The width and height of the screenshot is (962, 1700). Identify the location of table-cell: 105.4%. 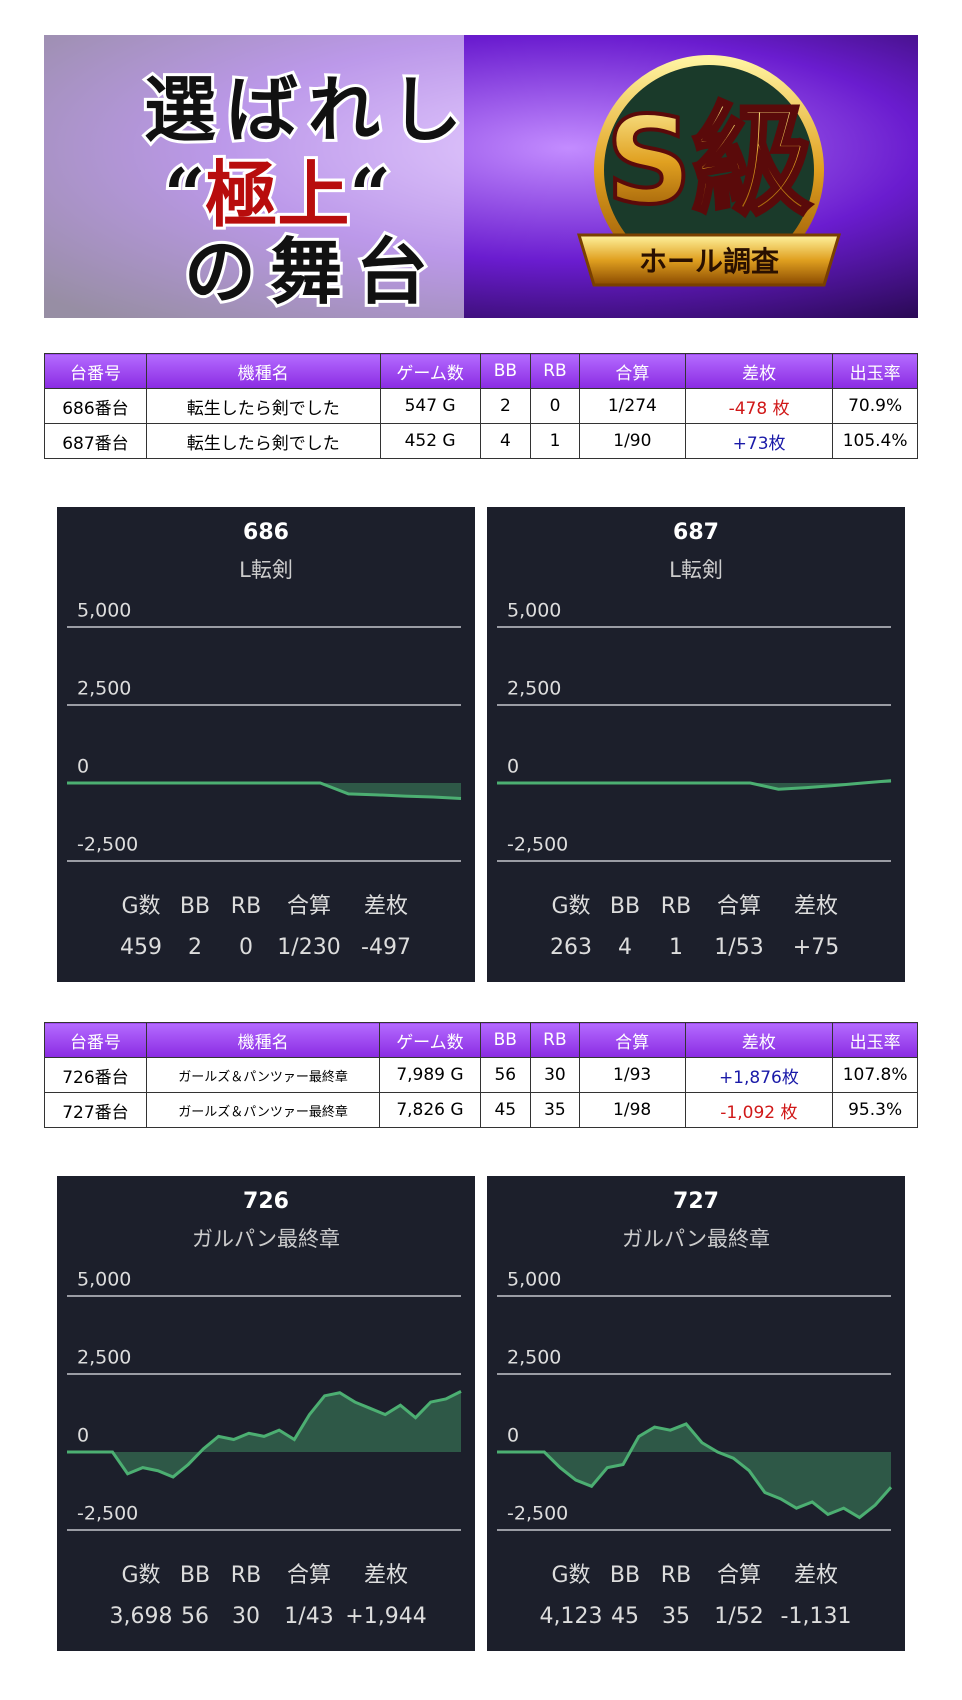
(875, 441).